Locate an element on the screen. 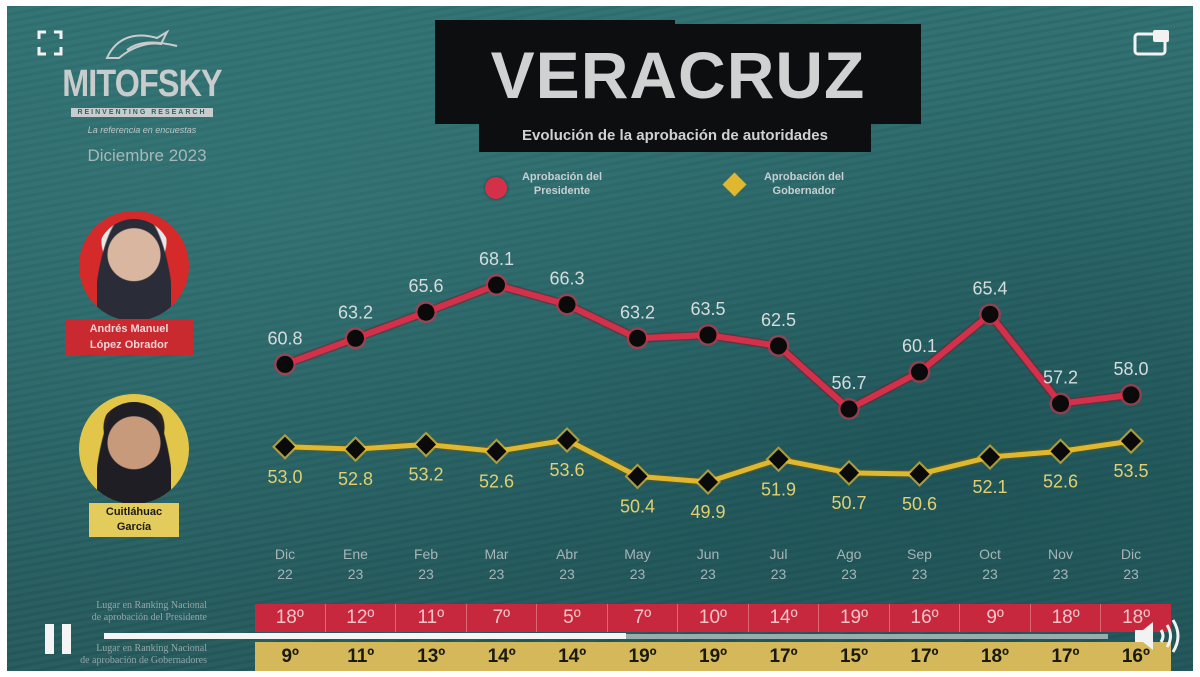 The image size is (1200, 677). president-data-point: 60.8 is located at coordinates (285, 352).